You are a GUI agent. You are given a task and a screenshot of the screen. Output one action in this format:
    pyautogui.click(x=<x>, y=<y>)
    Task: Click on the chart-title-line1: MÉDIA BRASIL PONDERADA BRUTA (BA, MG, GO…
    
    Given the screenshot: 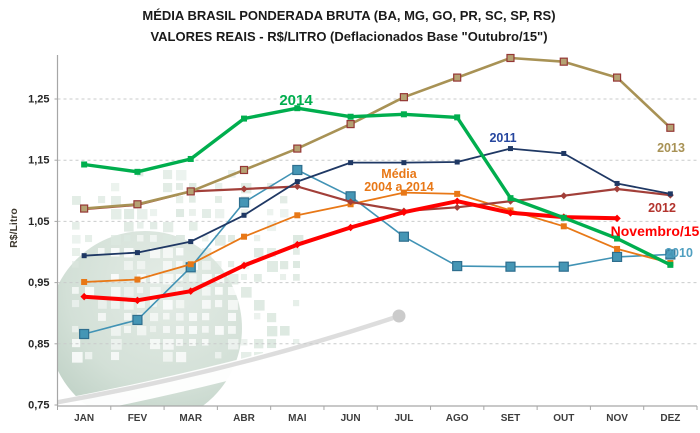 What is the action you would take?
    pyautogui.click(x=348, y=15)
    